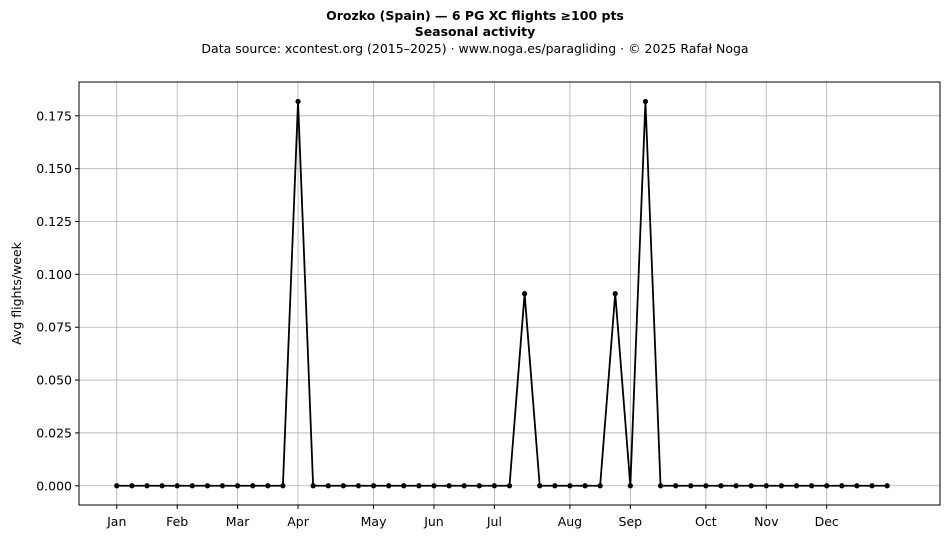 This screenshot has height=539, width=950. What do you see at coordinates (433, 521) in the screenshot?
I see `x-tick-label: Jun` at bounding box center [433, 521].